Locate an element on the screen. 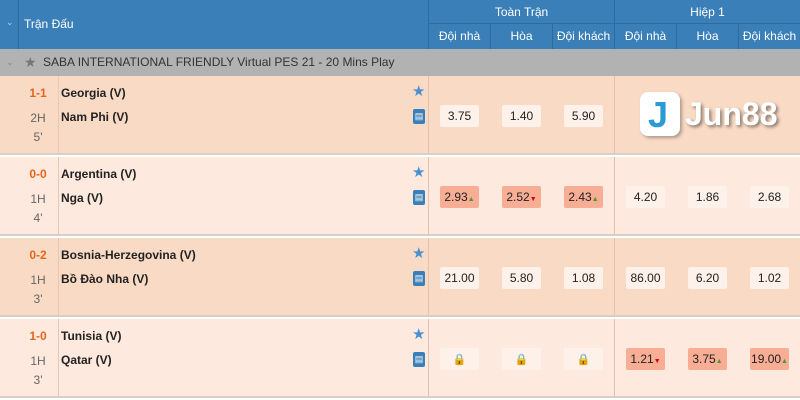  match-score: 1-0 is located at coordinates (38, 336).